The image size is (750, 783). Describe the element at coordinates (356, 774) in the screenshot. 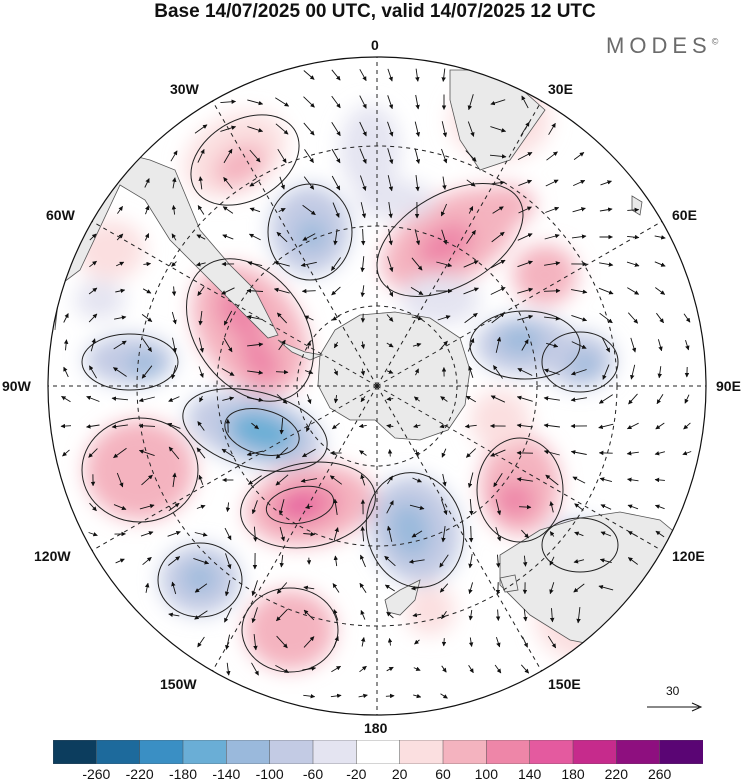

I see `colorbar-tick-6: -20` at that location.